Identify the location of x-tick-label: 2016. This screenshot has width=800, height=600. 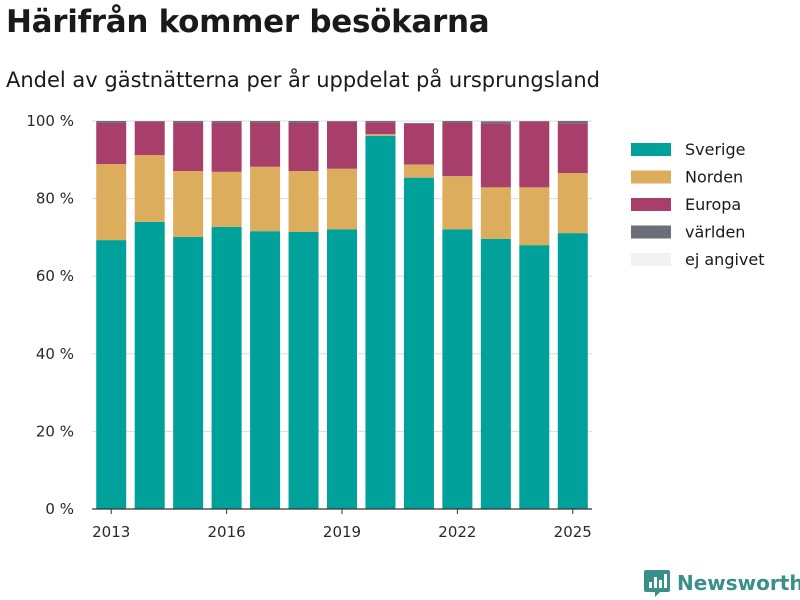
(227, 532).